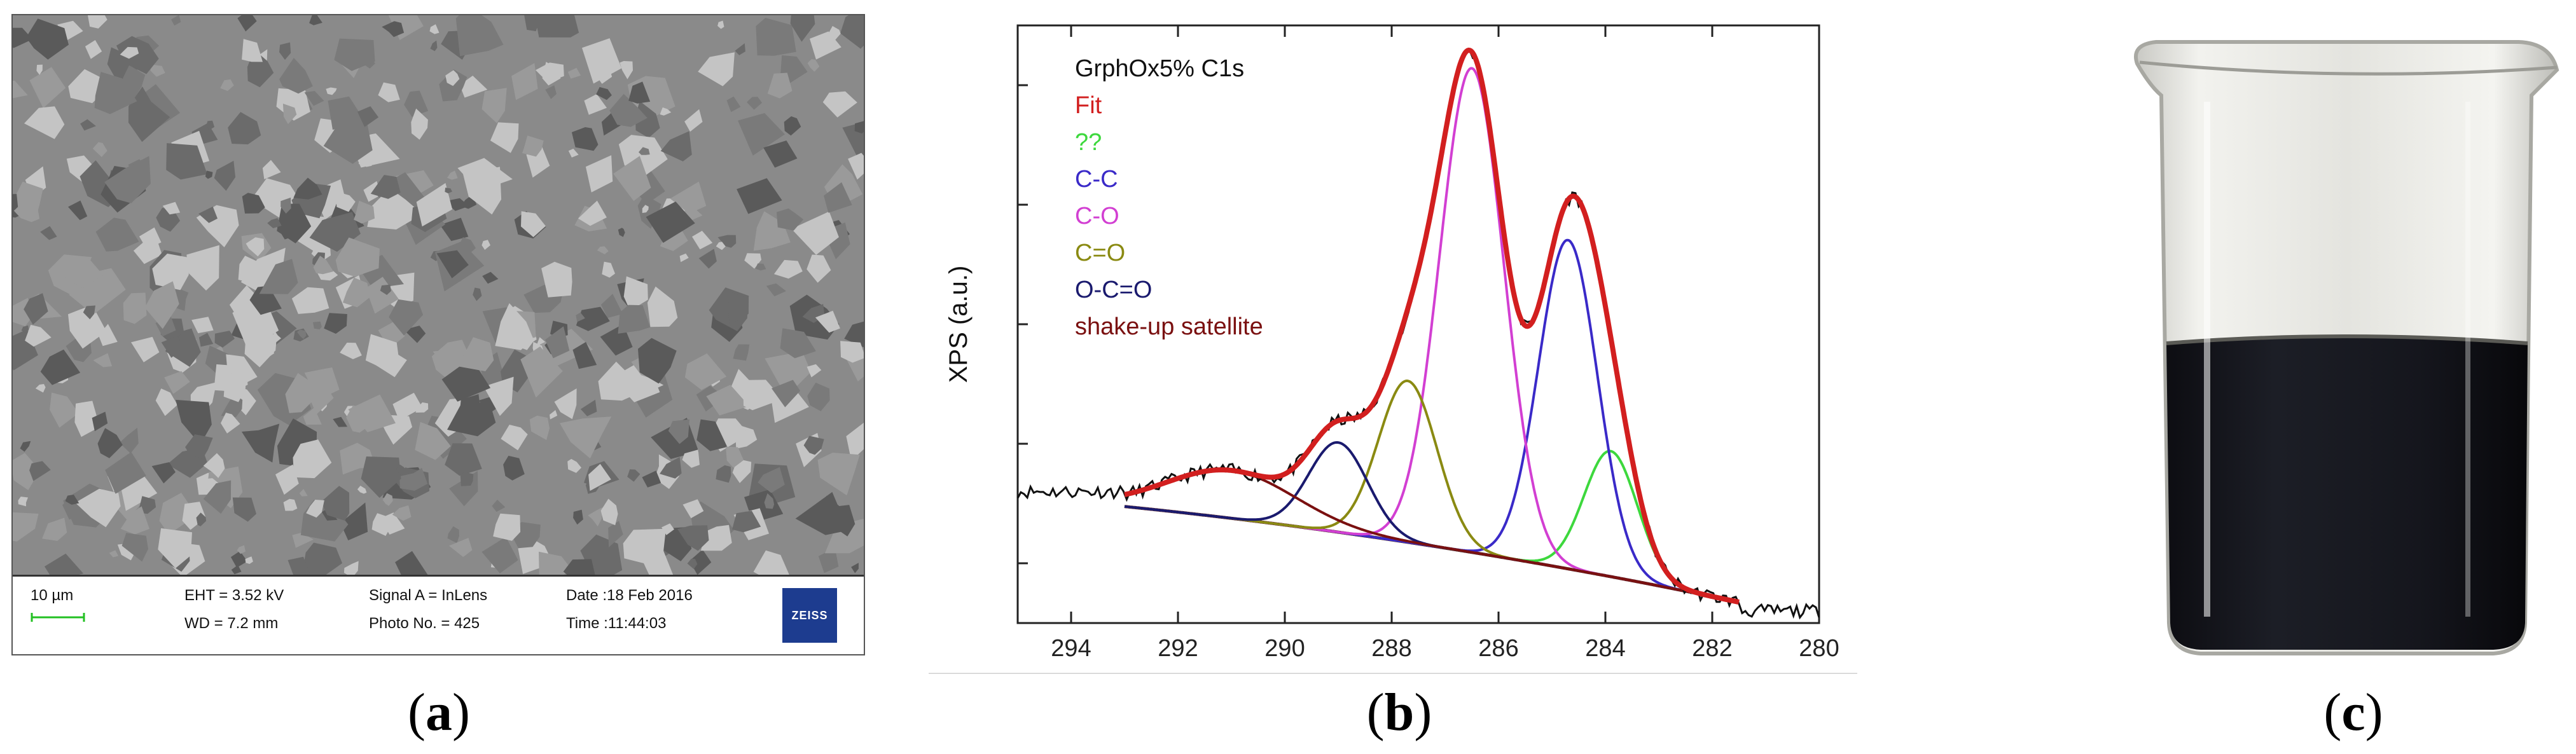 Image resolution: width=2576 pixels, height=754 pixels. Describe the element at coordinates (1284, 648) in the screenshot. I see `x-tick-label: 290` at that location.